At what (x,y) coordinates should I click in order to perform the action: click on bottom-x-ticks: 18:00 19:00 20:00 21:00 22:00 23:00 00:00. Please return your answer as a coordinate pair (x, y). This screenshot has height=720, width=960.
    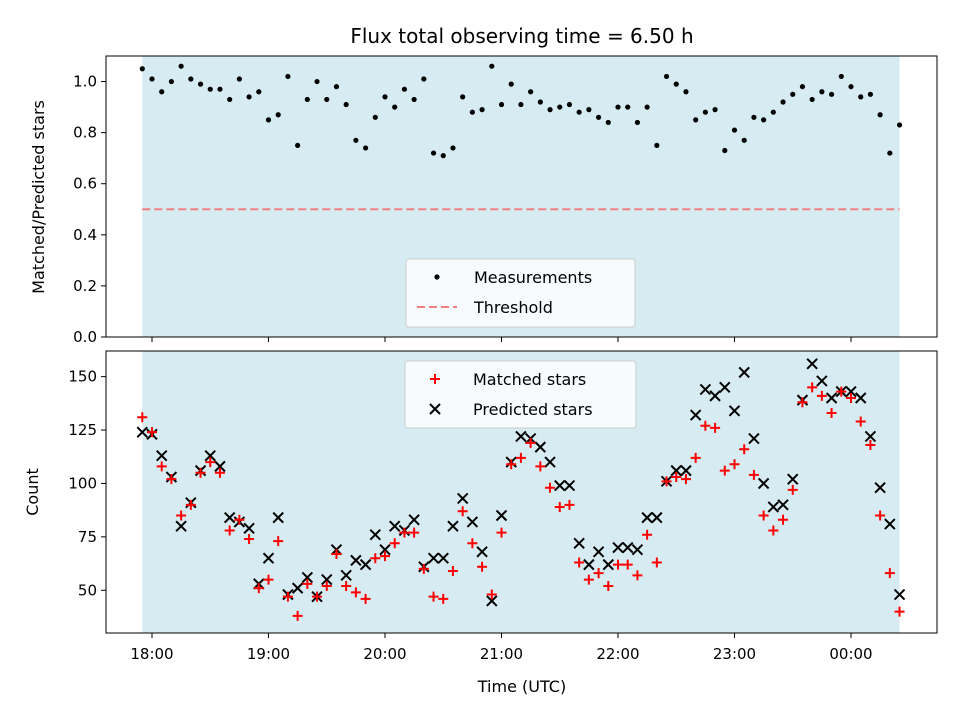
    Looking at the image, I should click on (501, 648).